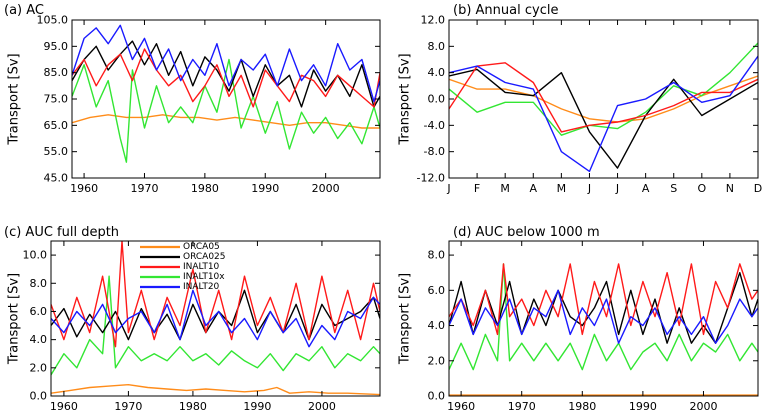 This screenshot has height=420, width=768. What do you see at coordinates (201, 267) in the screenshot?
I see `legend-label-inalt10: INALT10` at bounding box center [201, 267].